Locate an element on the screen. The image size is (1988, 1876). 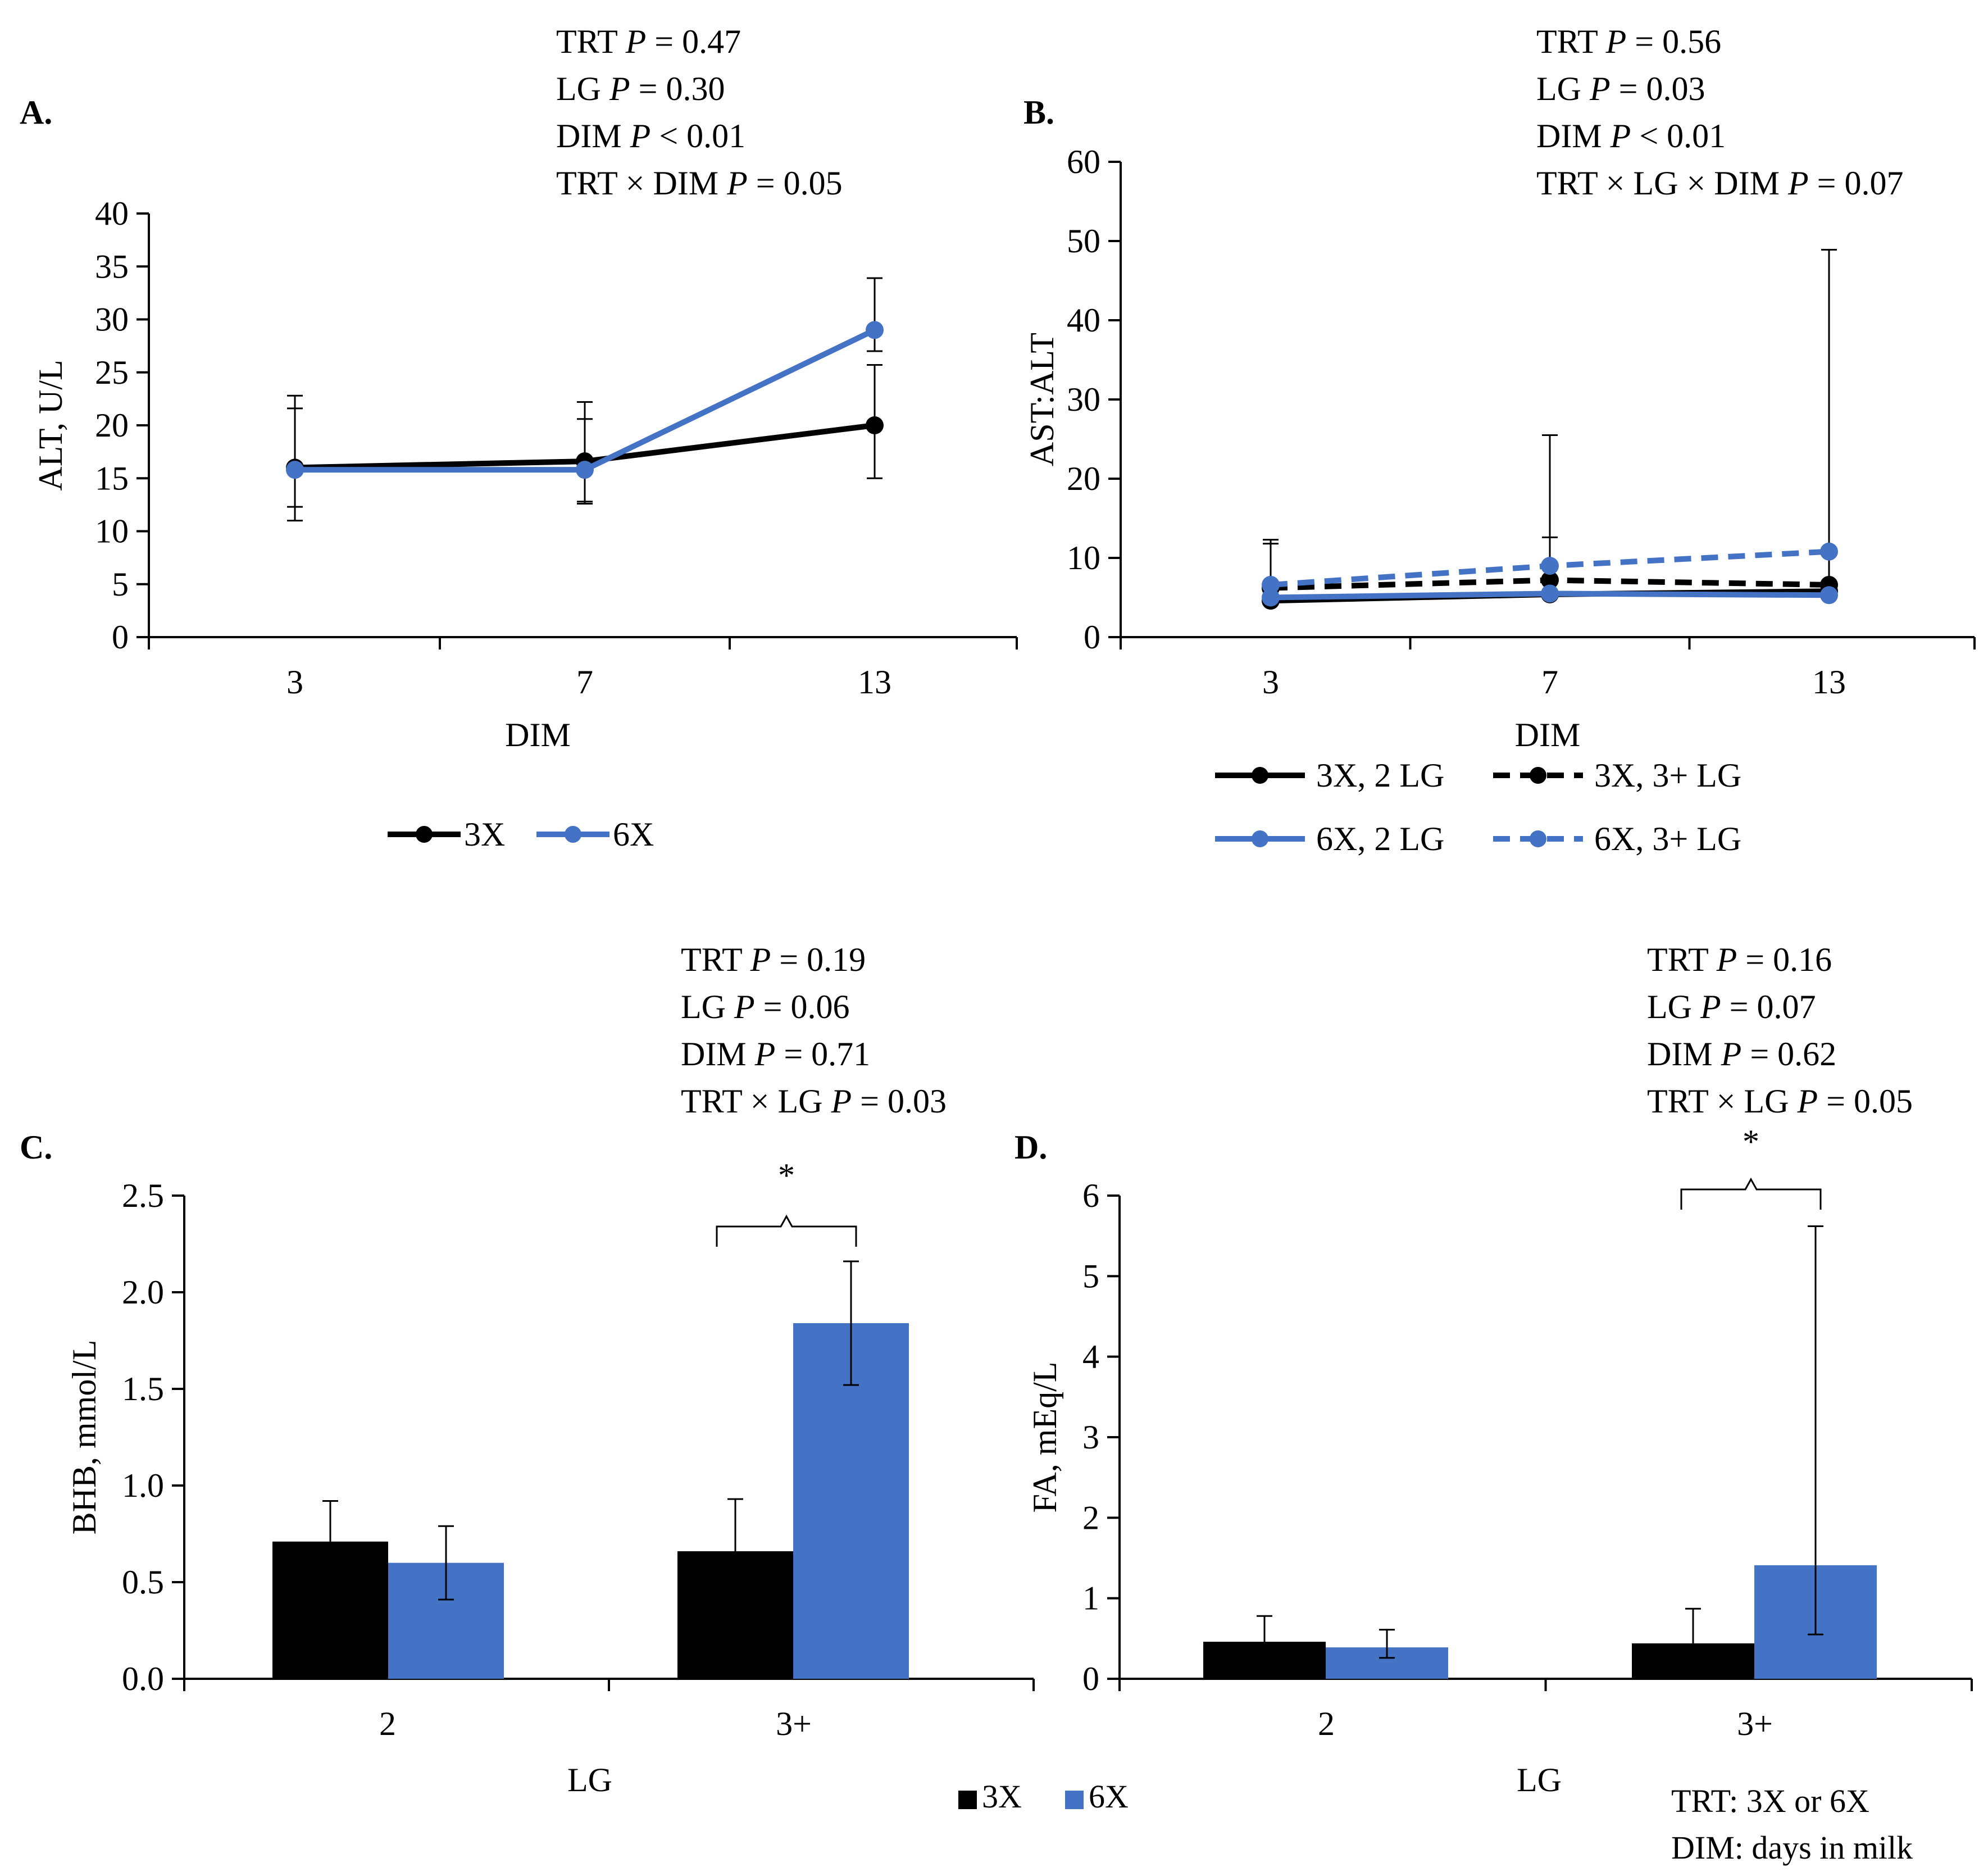
x-tick-label: 3 is located at coordinates (1270, 682).